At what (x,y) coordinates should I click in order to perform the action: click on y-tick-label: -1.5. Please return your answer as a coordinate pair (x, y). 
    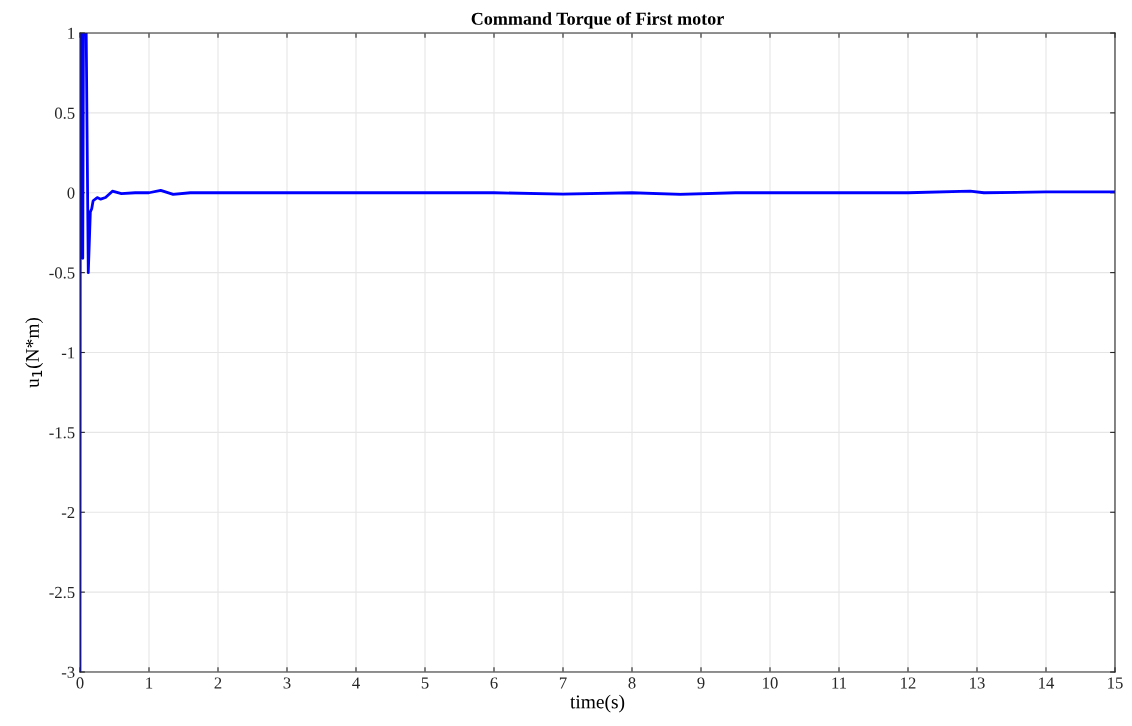
    Looking at the image, I should click on (62, 433).